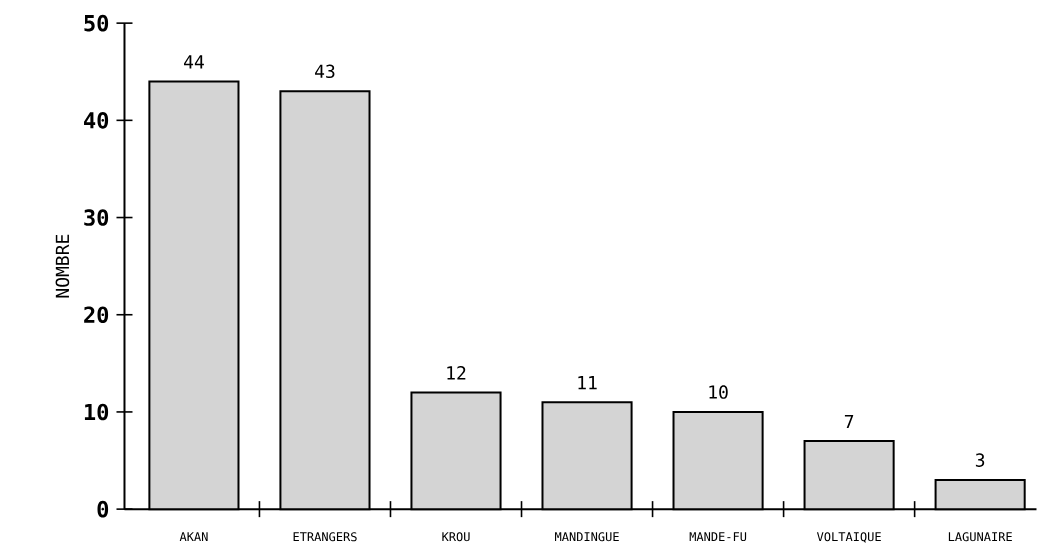 The image size is (1054, 549). Describe the element at coordinates (325, 537) in the screenshot. I see `x-tick-label: ETRANGERS` at that location.